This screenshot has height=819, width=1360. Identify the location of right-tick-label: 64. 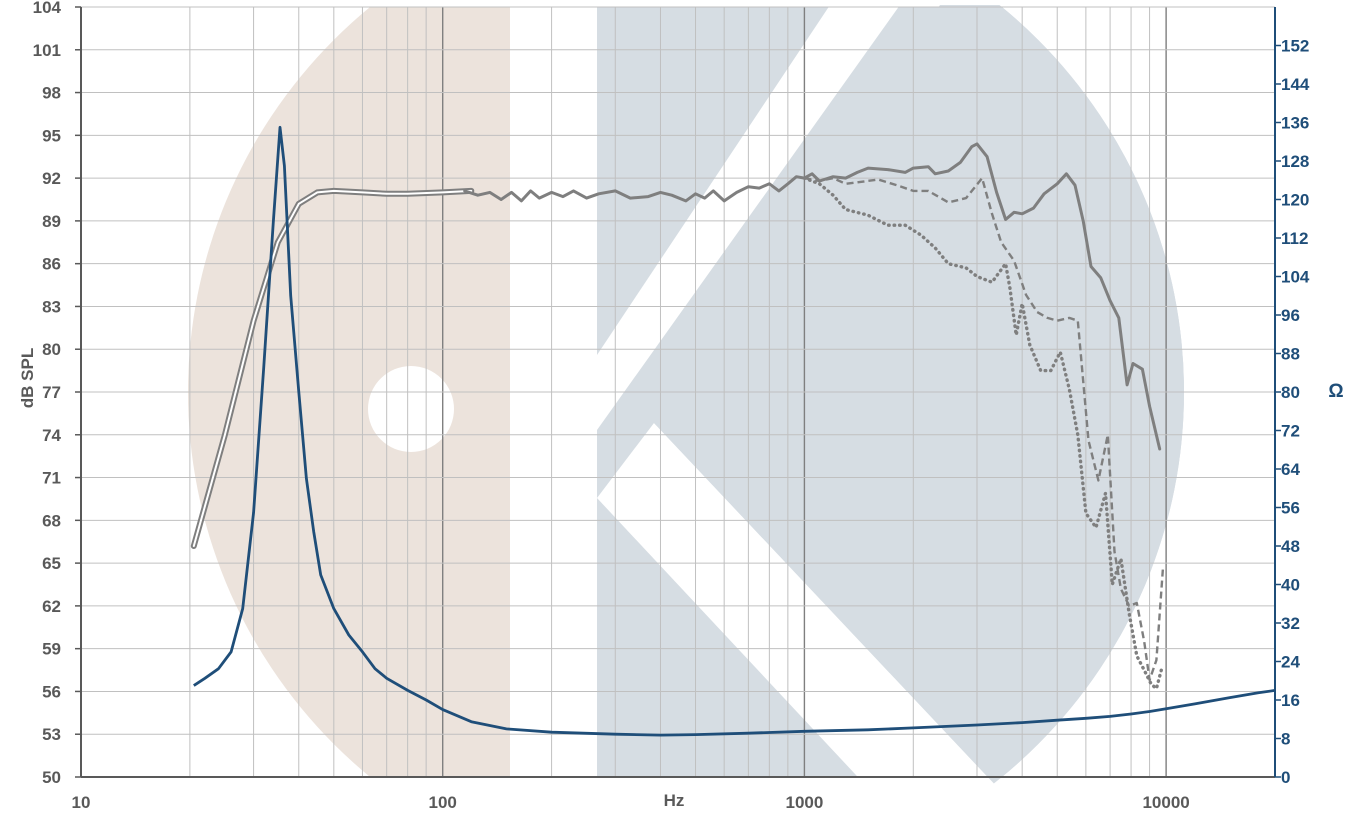
(1290, 469).